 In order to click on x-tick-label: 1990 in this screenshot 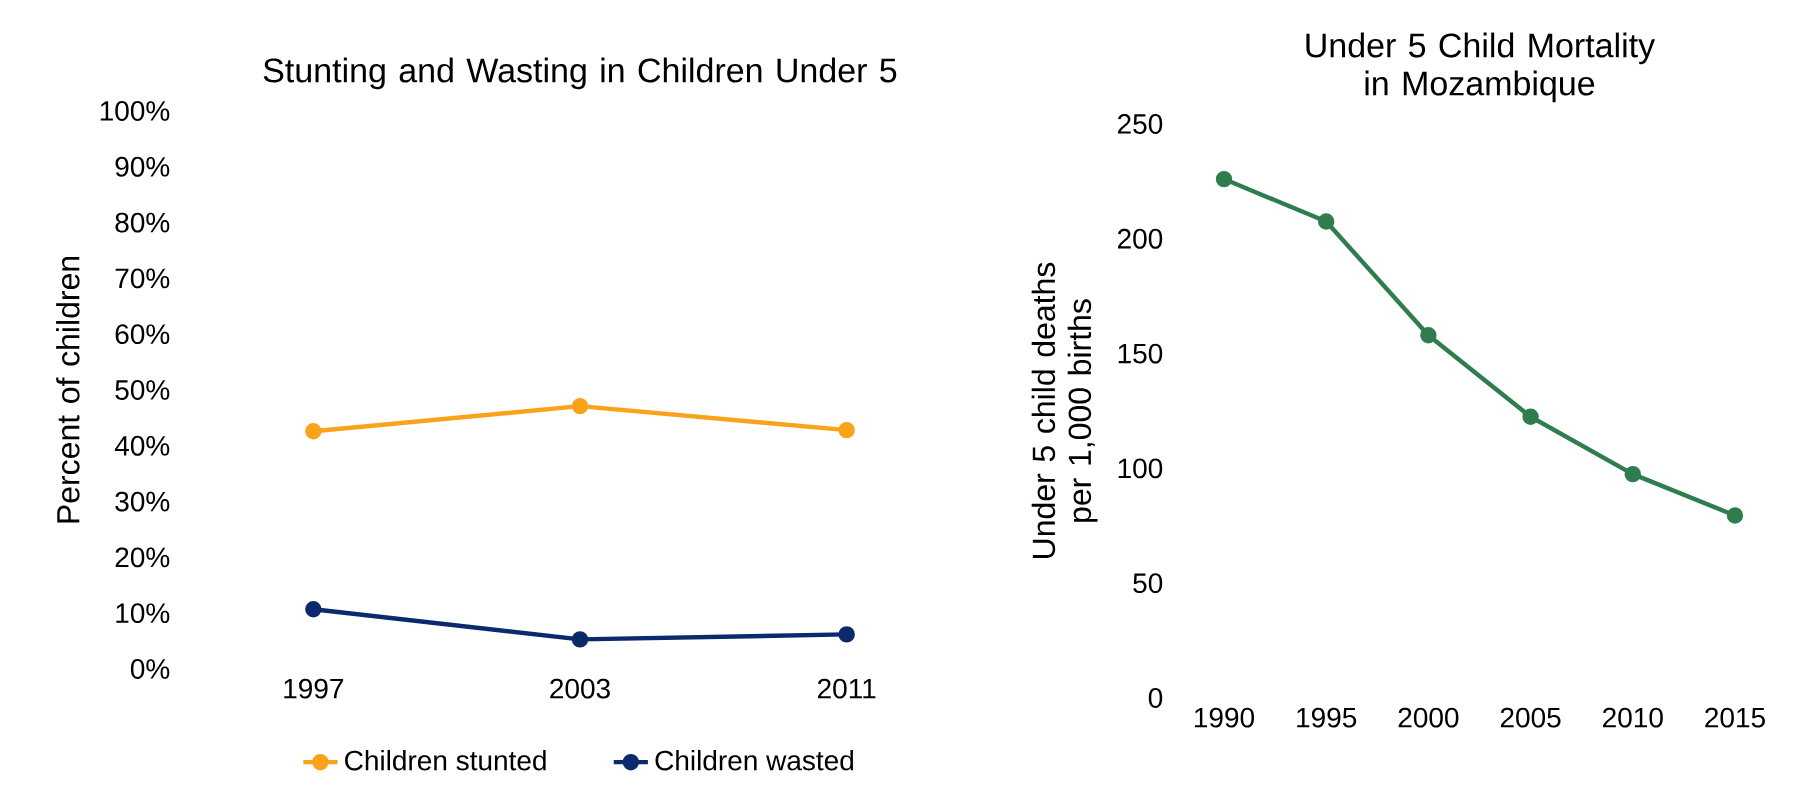, I will do `click(1224, 717)`.